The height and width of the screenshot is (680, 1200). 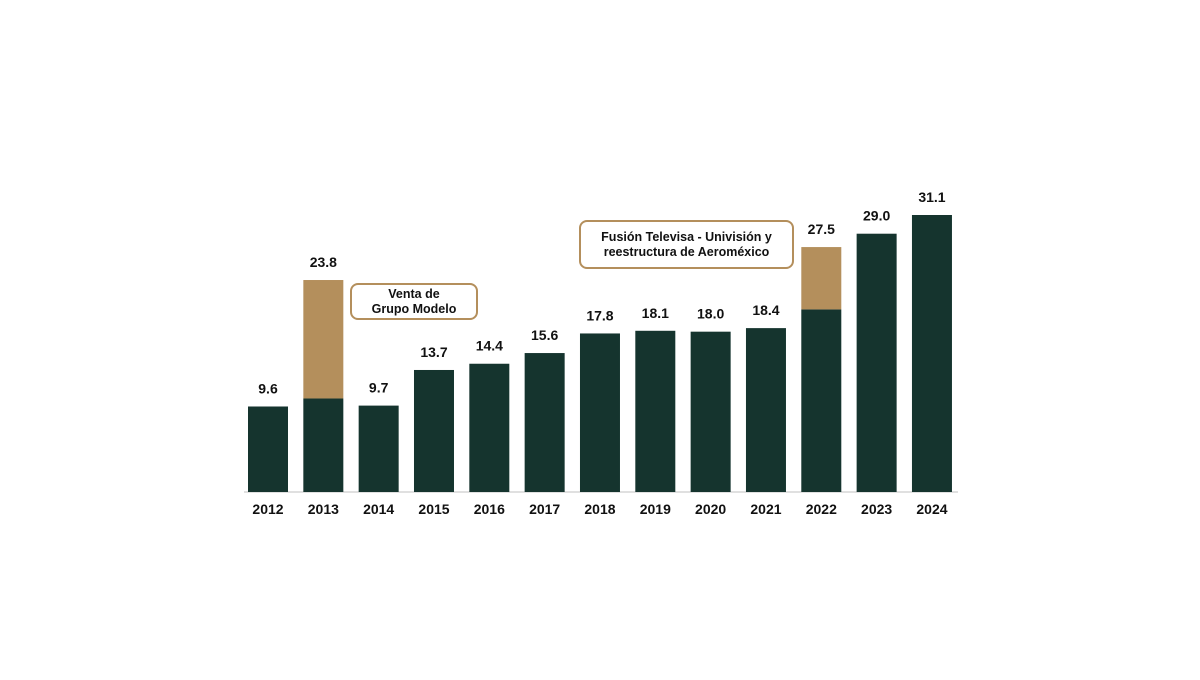 What do you see at coordinates (931, 197) in the screenshot?
I see `value-label-2024: 31.1` at bounding box center [931, 197].